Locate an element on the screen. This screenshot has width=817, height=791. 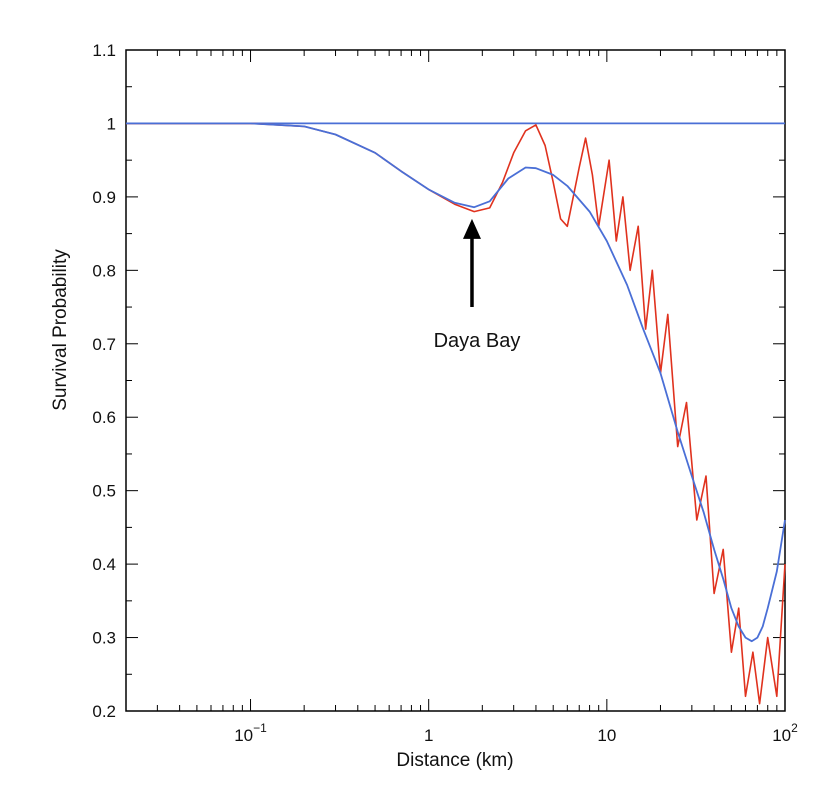
y-tick-label: 0.2 is located at coordinates (104, 711).